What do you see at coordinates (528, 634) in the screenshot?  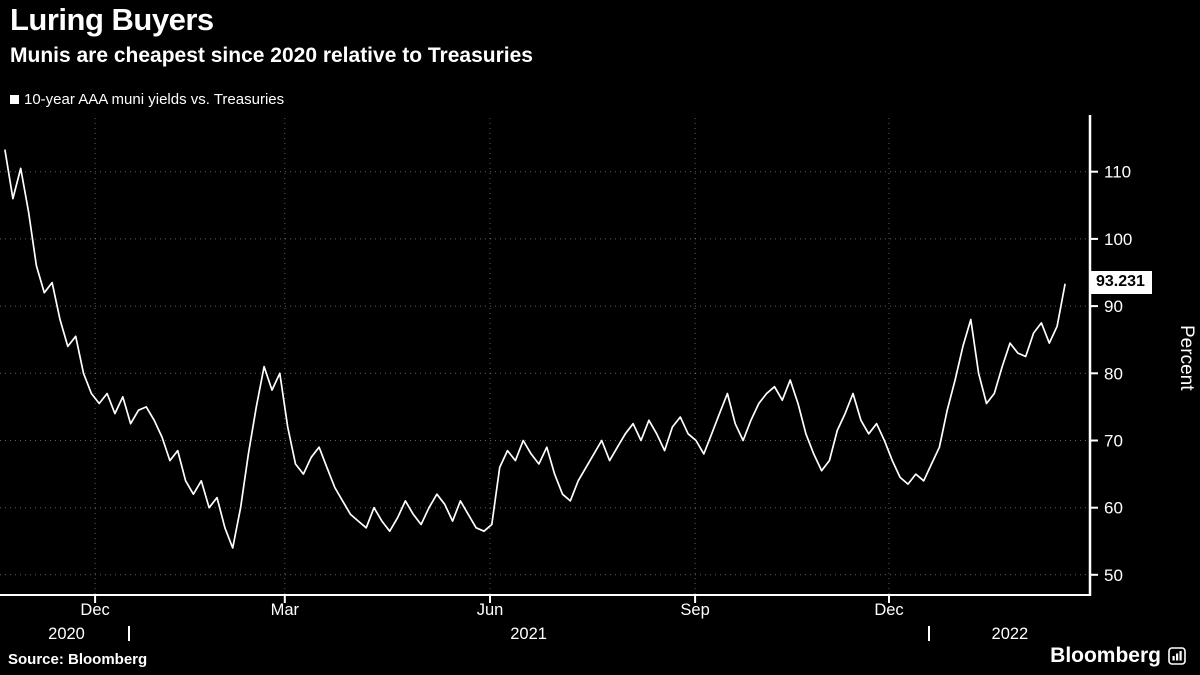 I see `year-label: 2021` at bounding box center [528, 634].